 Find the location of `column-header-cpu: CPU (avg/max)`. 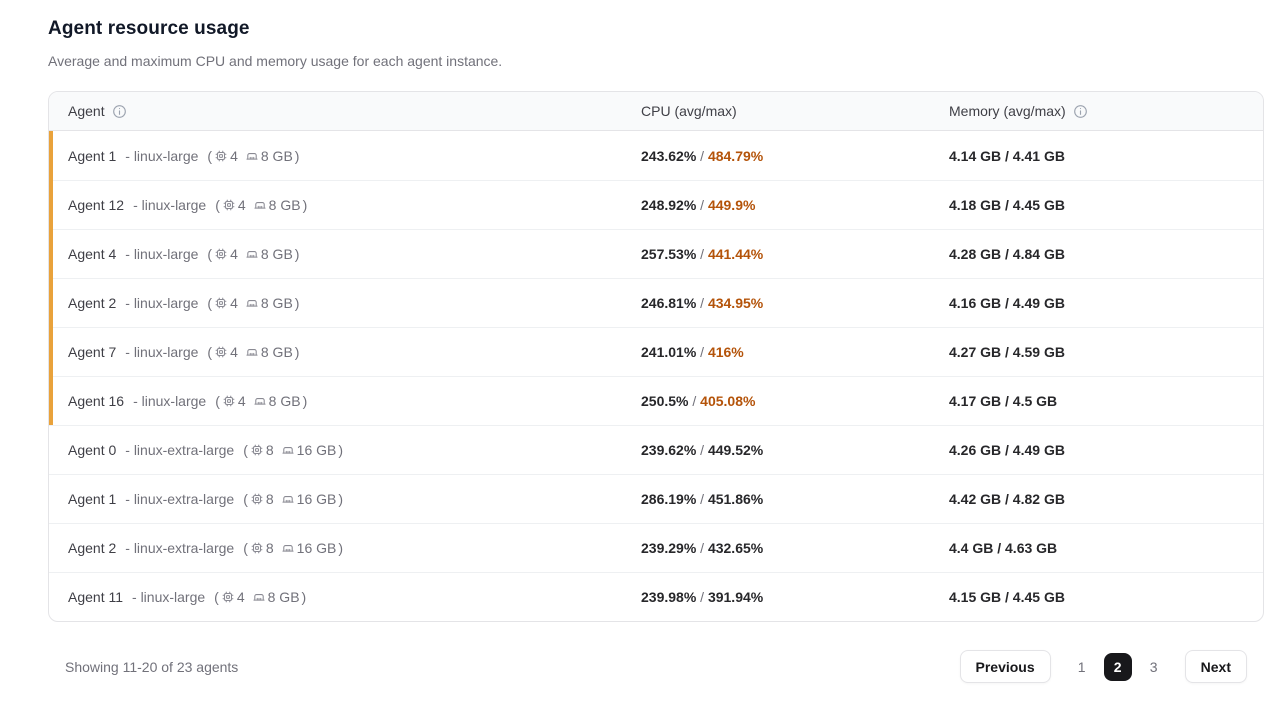

column-header-cpu: CPU (avg/max) is located at coordinates (776, 111).